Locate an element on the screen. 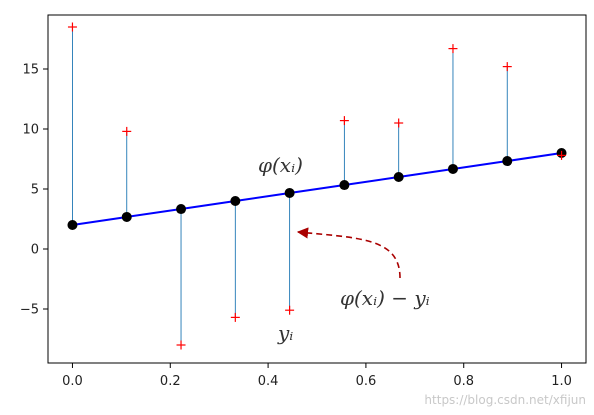 This screenshot has height=415, width=594. fit-line is located at coordinates (317, 189).